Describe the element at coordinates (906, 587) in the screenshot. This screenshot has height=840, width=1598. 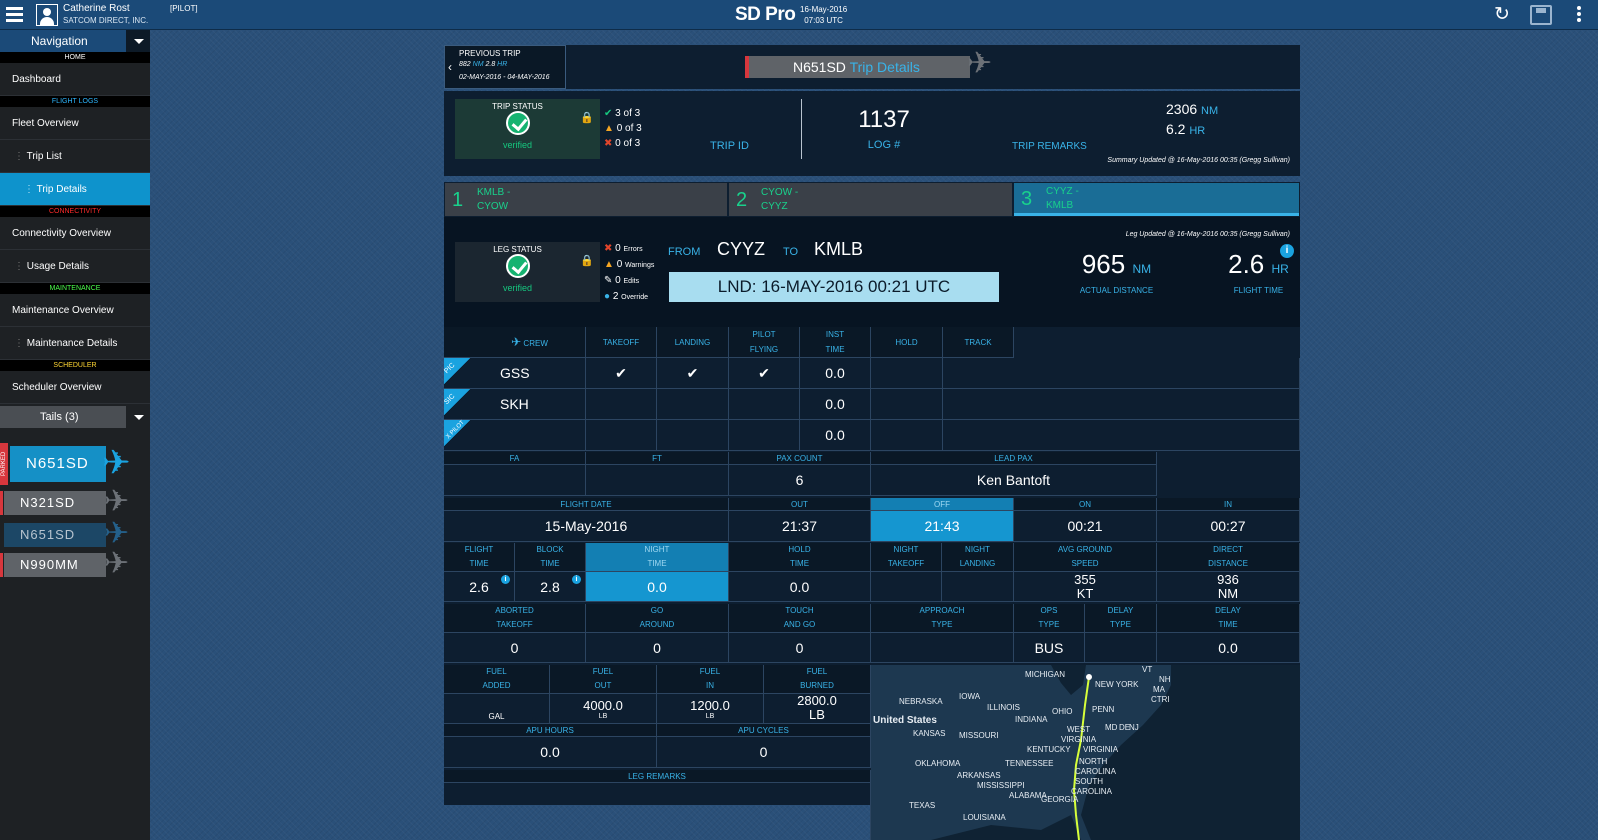
I see `night-takeoff-value` at that location.